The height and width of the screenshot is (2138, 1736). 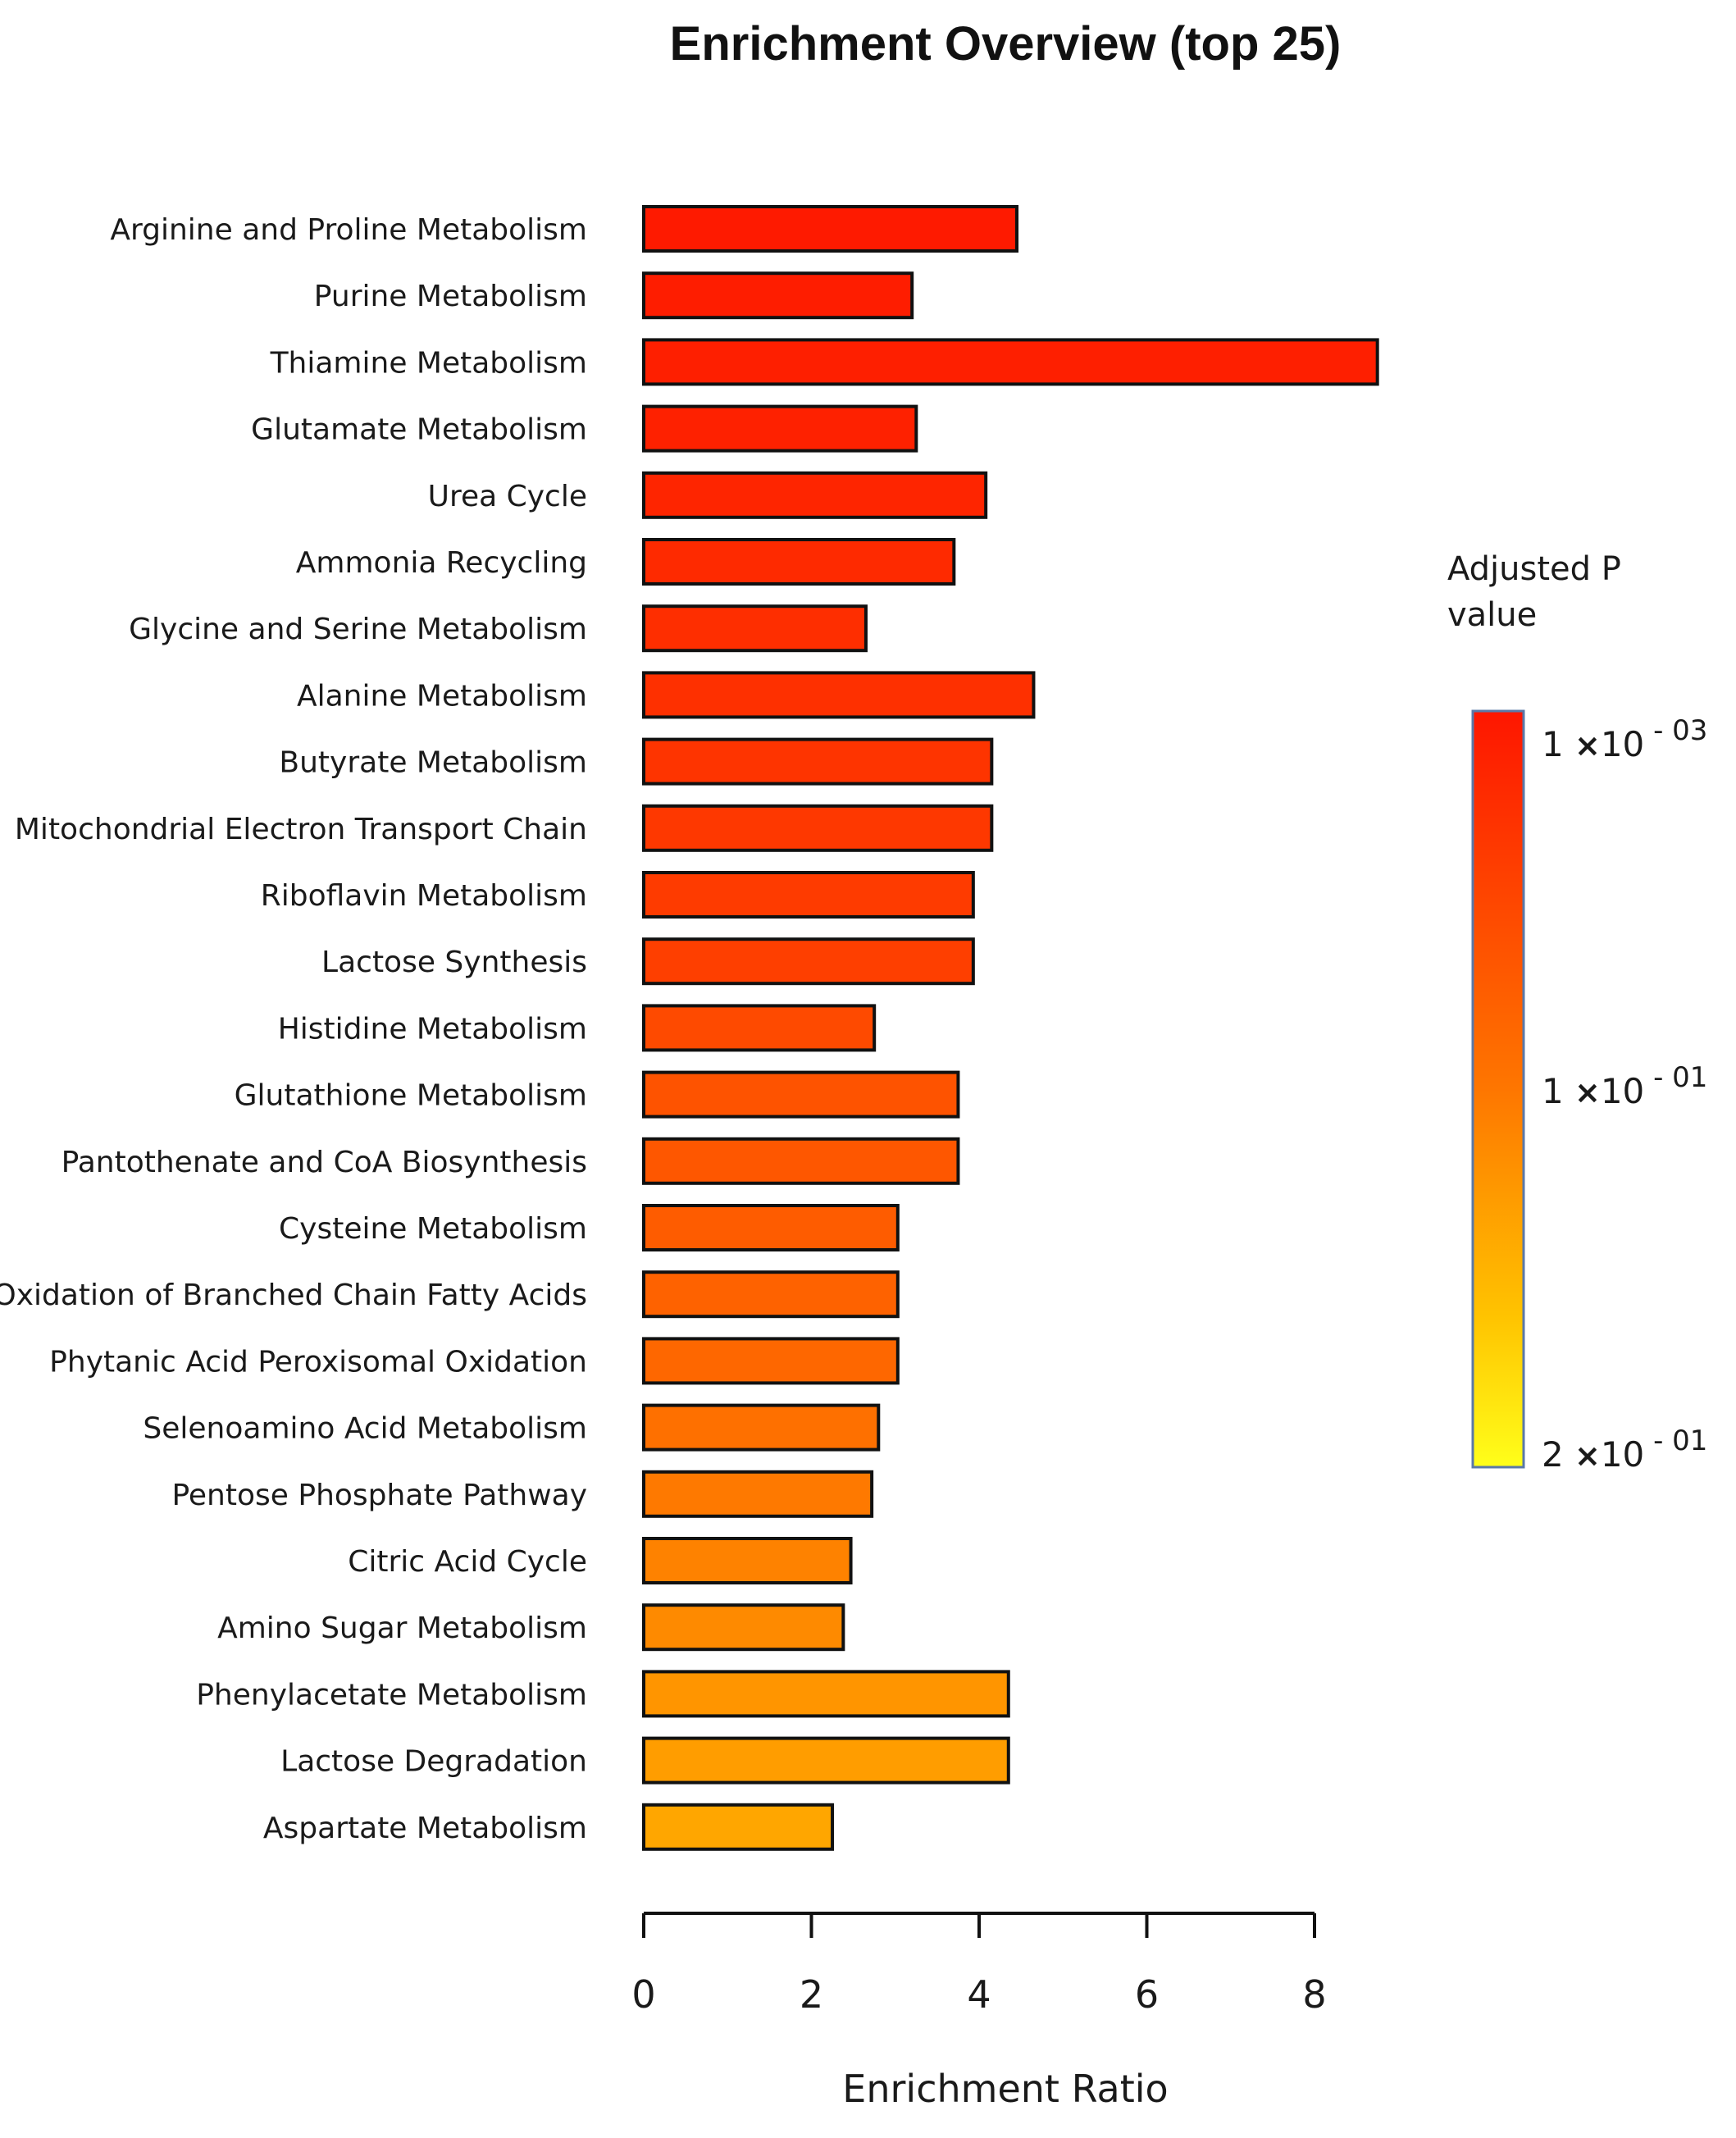 What do you see at coordinates (433, 763) in the screenshot?
I see `category-label: Butyrate Metabolism` at bounding box center [433, 763].